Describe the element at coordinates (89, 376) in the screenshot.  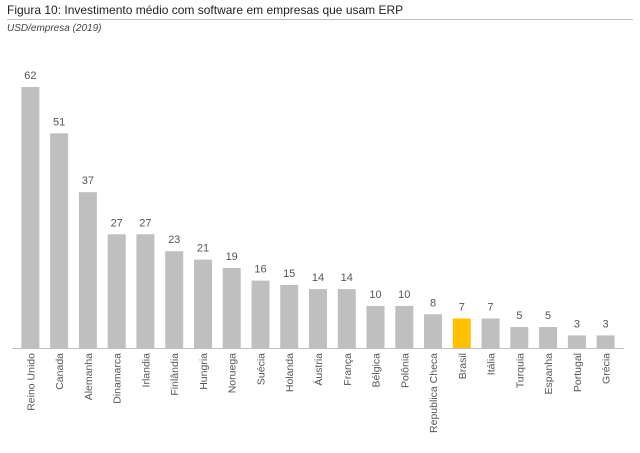
I see `category-label: Alemanha` at that location.